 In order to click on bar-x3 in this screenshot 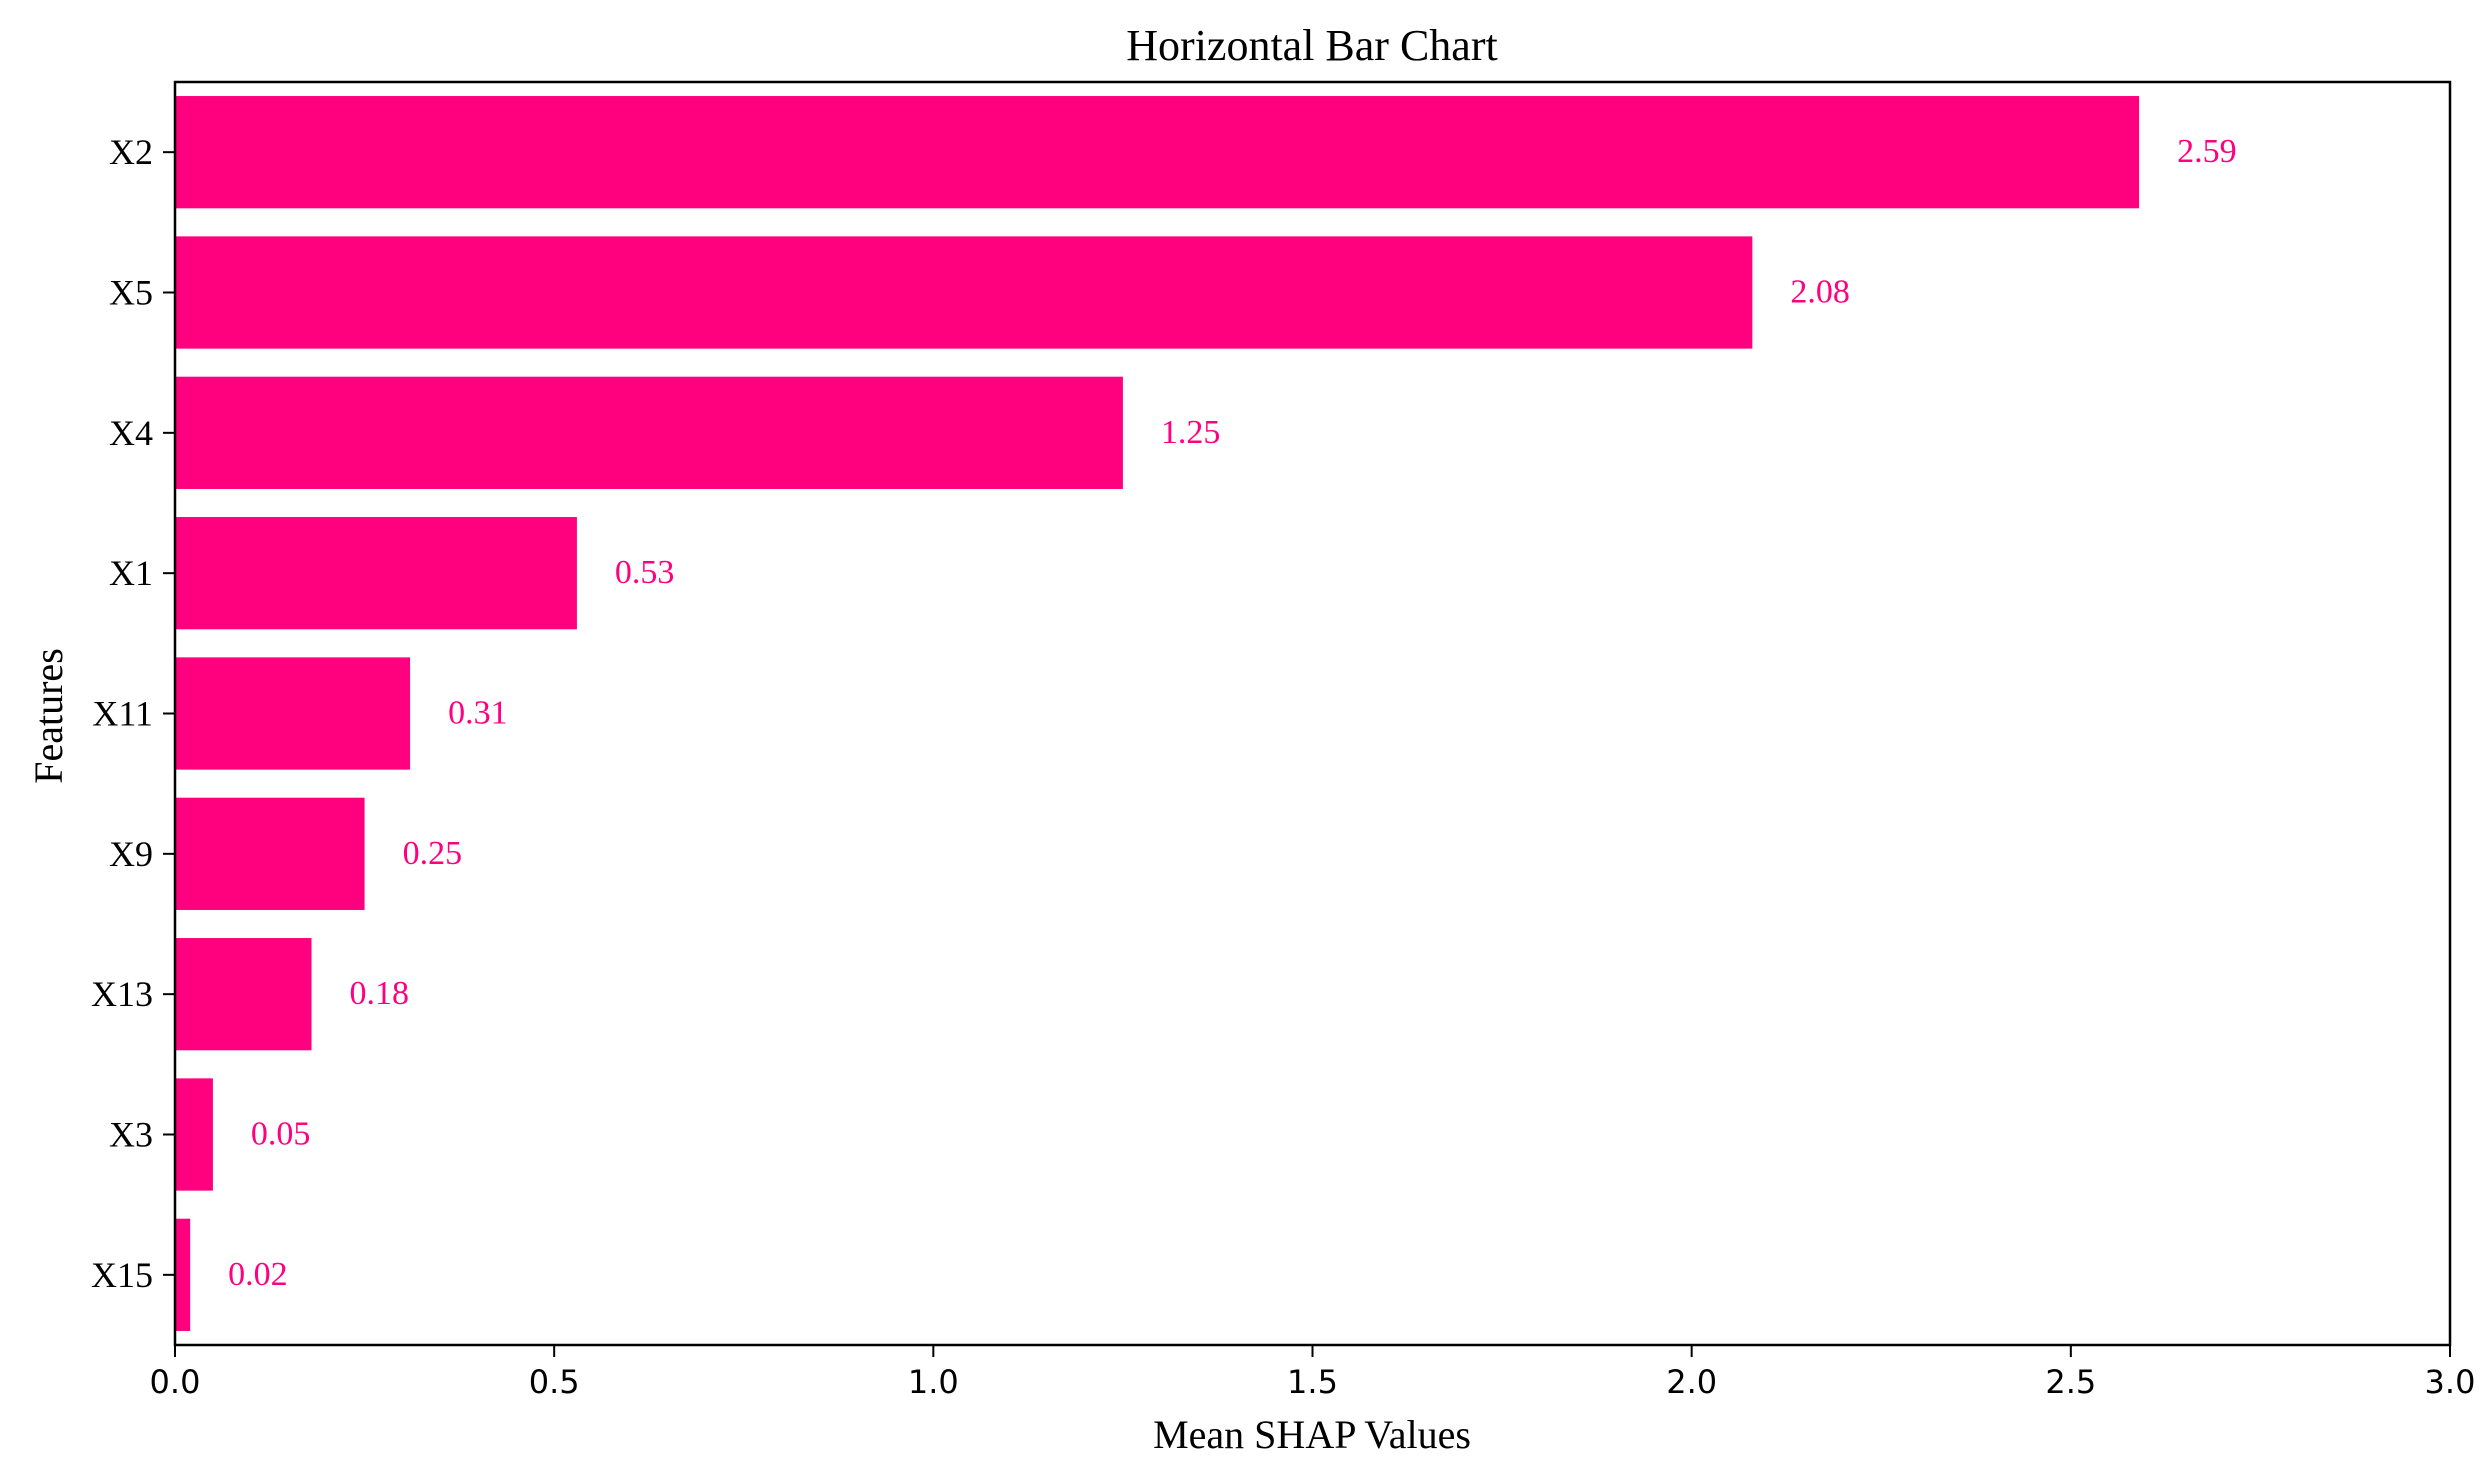, I will do `click(194, 1134)`.